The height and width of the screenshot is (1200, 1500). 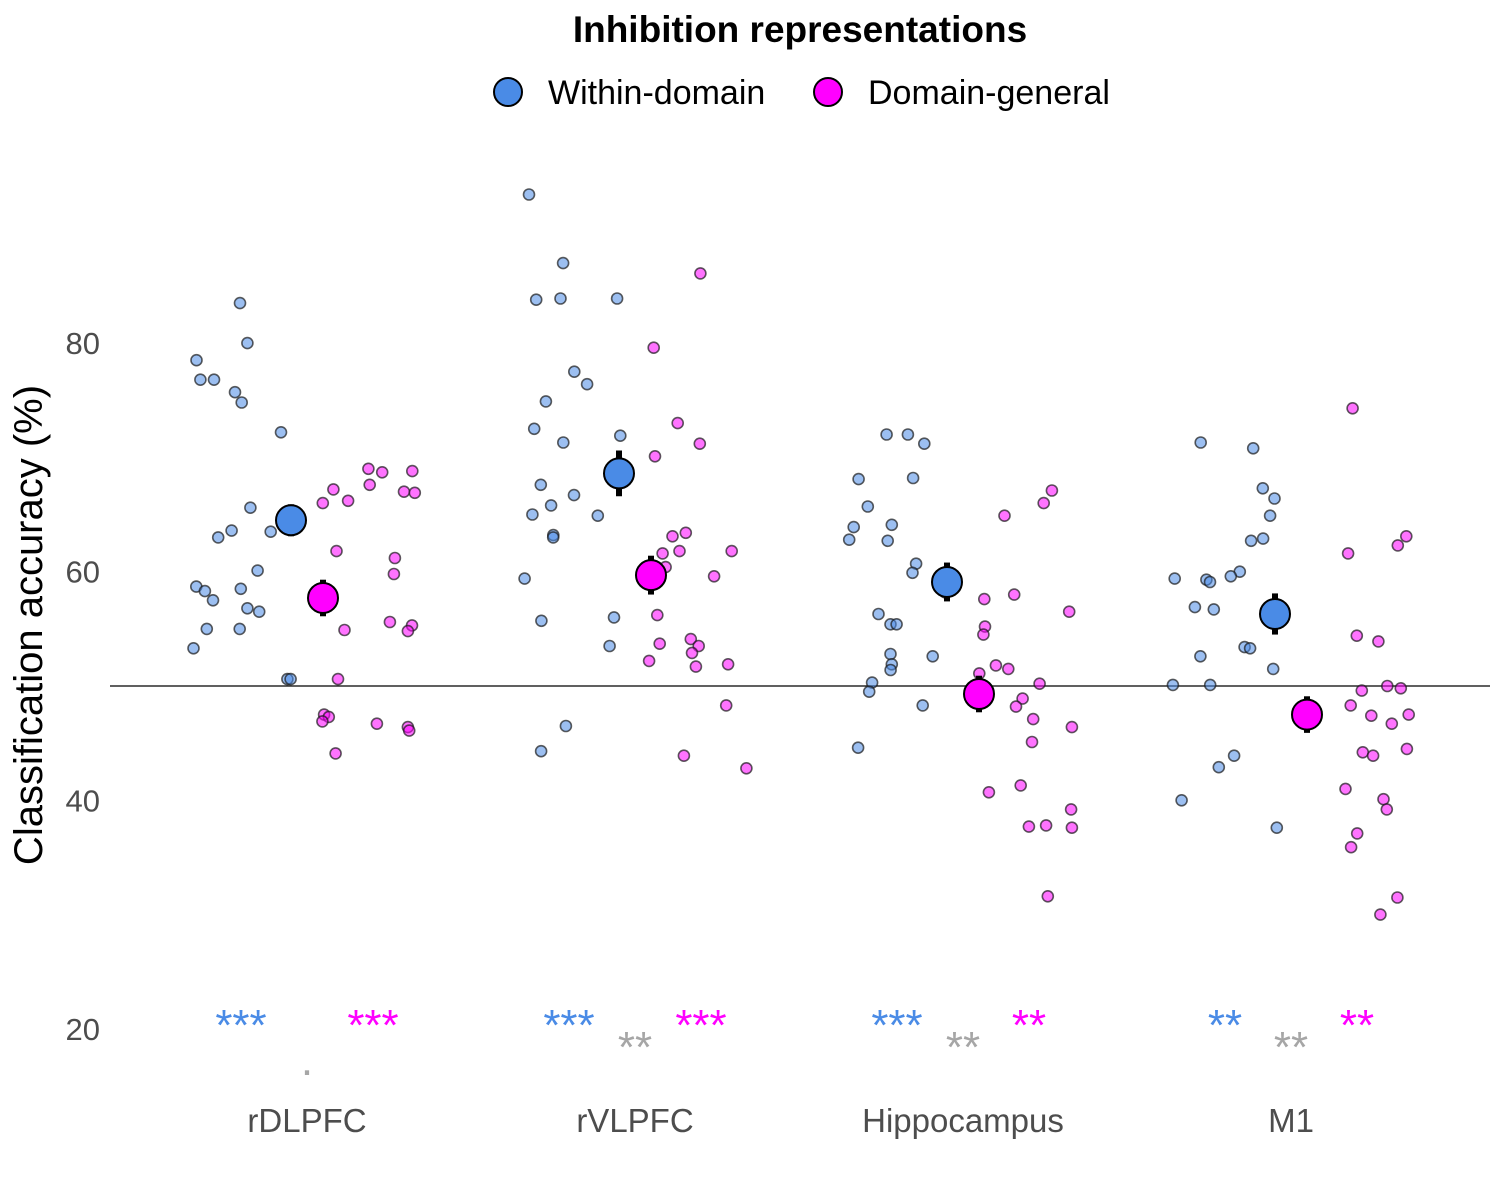 I want to click on sig-domain-general-hippocampus: **, so click(x=1029, y=1025).